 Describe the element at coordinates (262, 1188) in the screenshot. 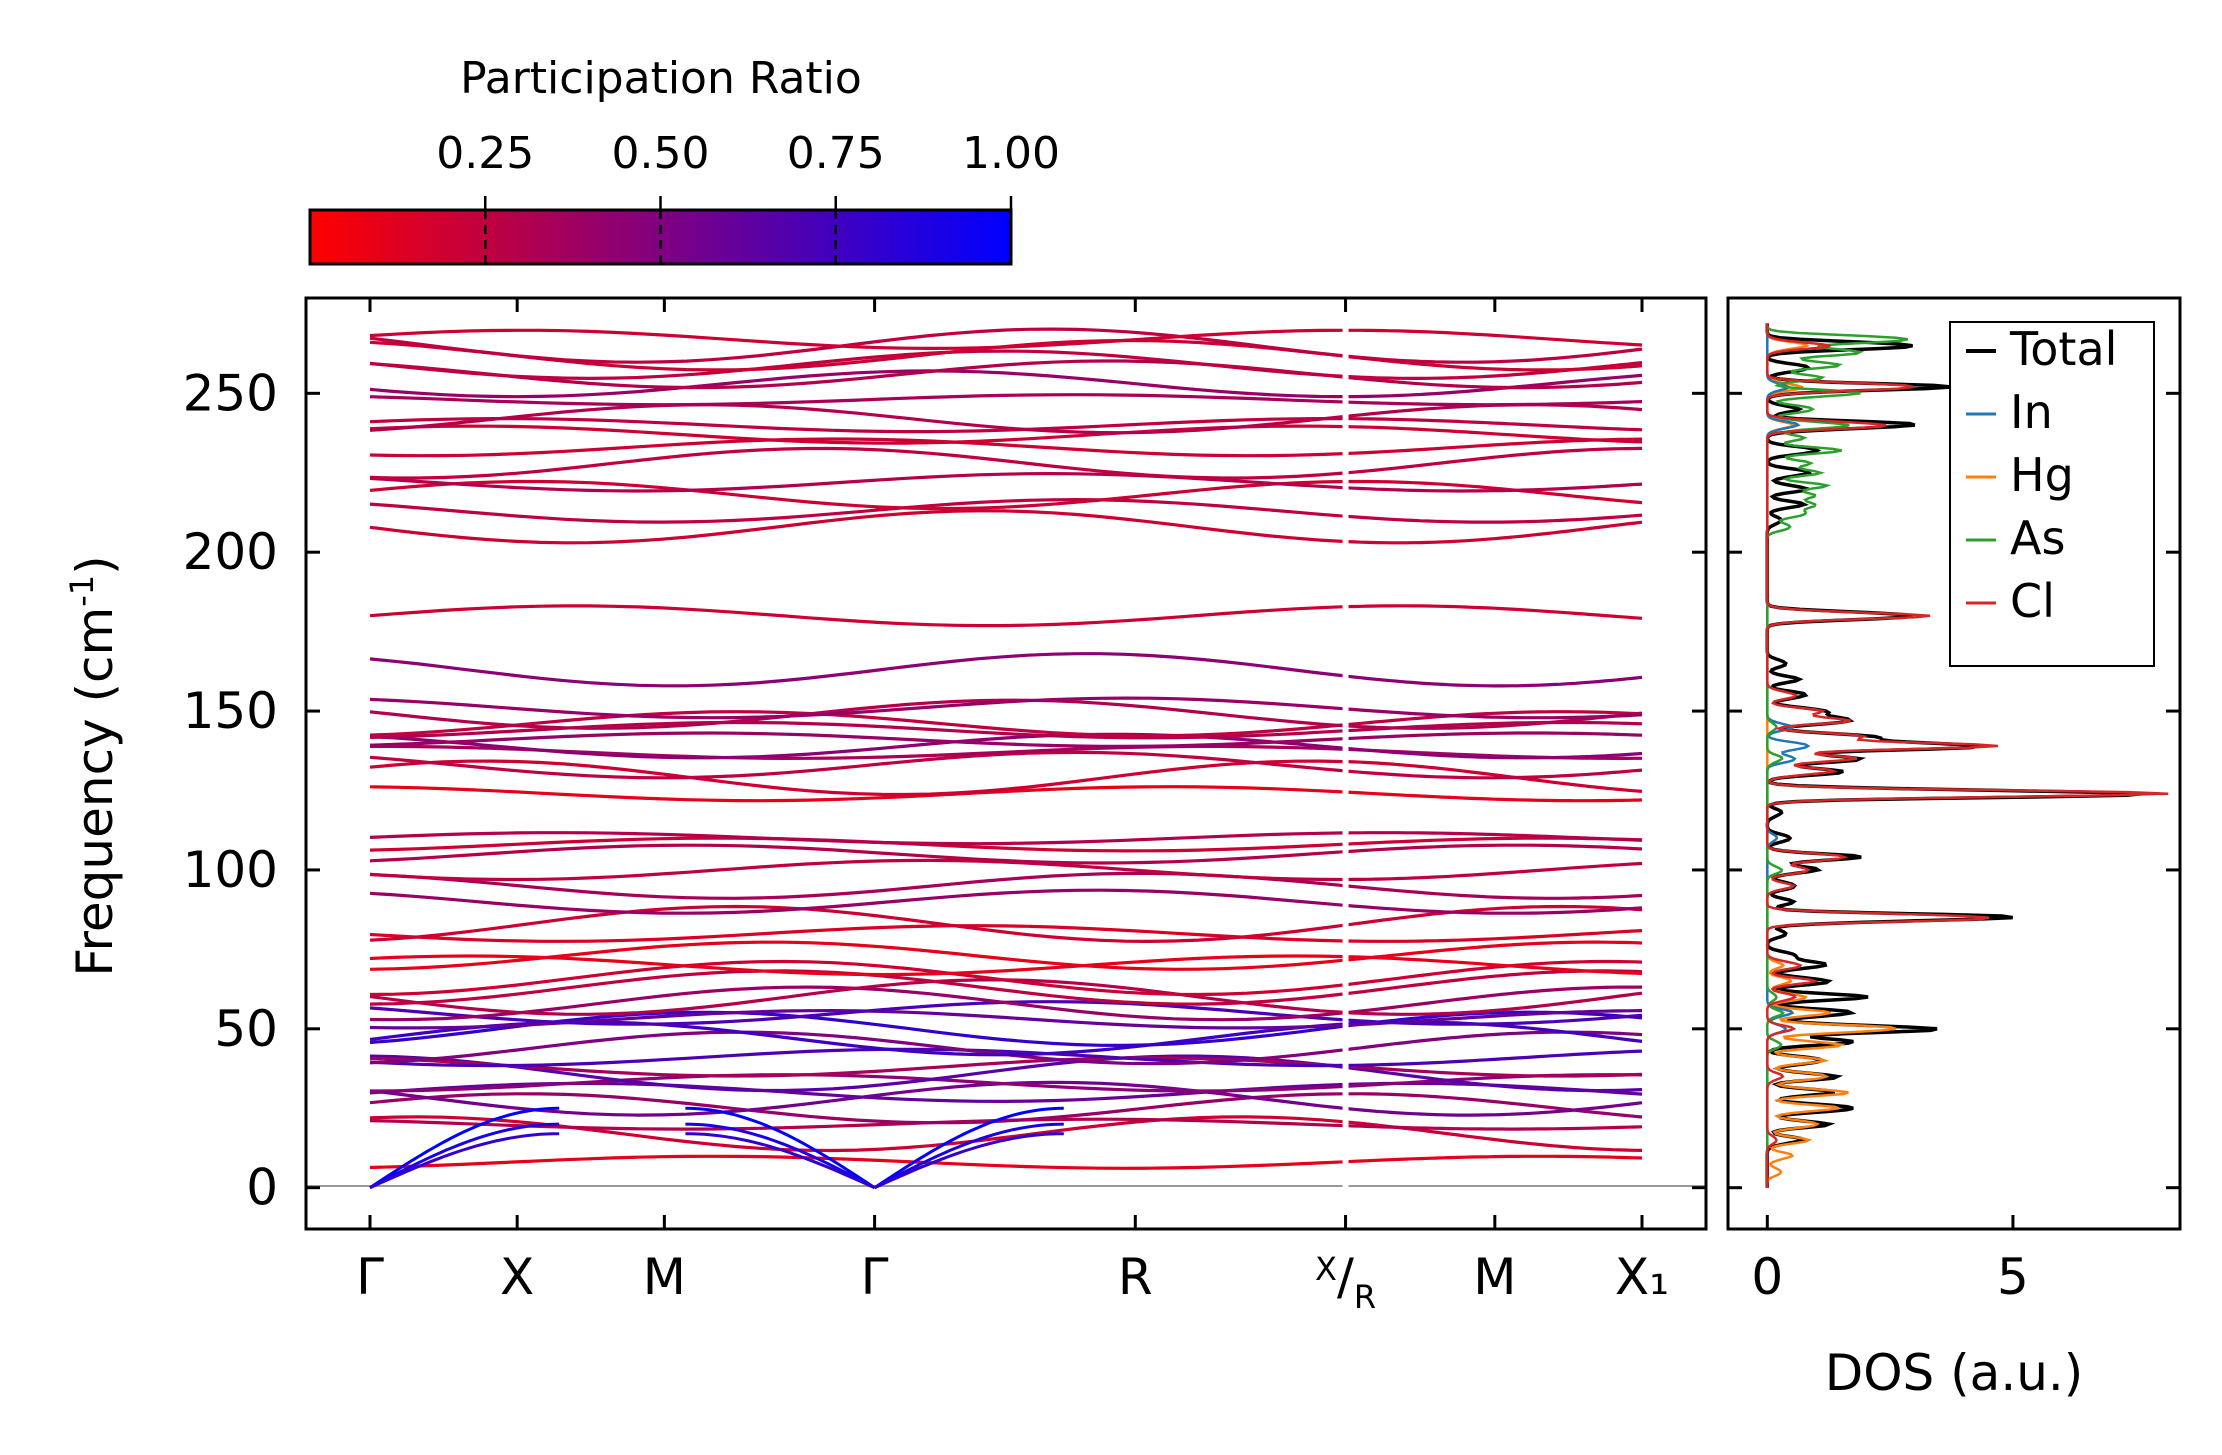

I see `y-tick-label: 0` at that location.